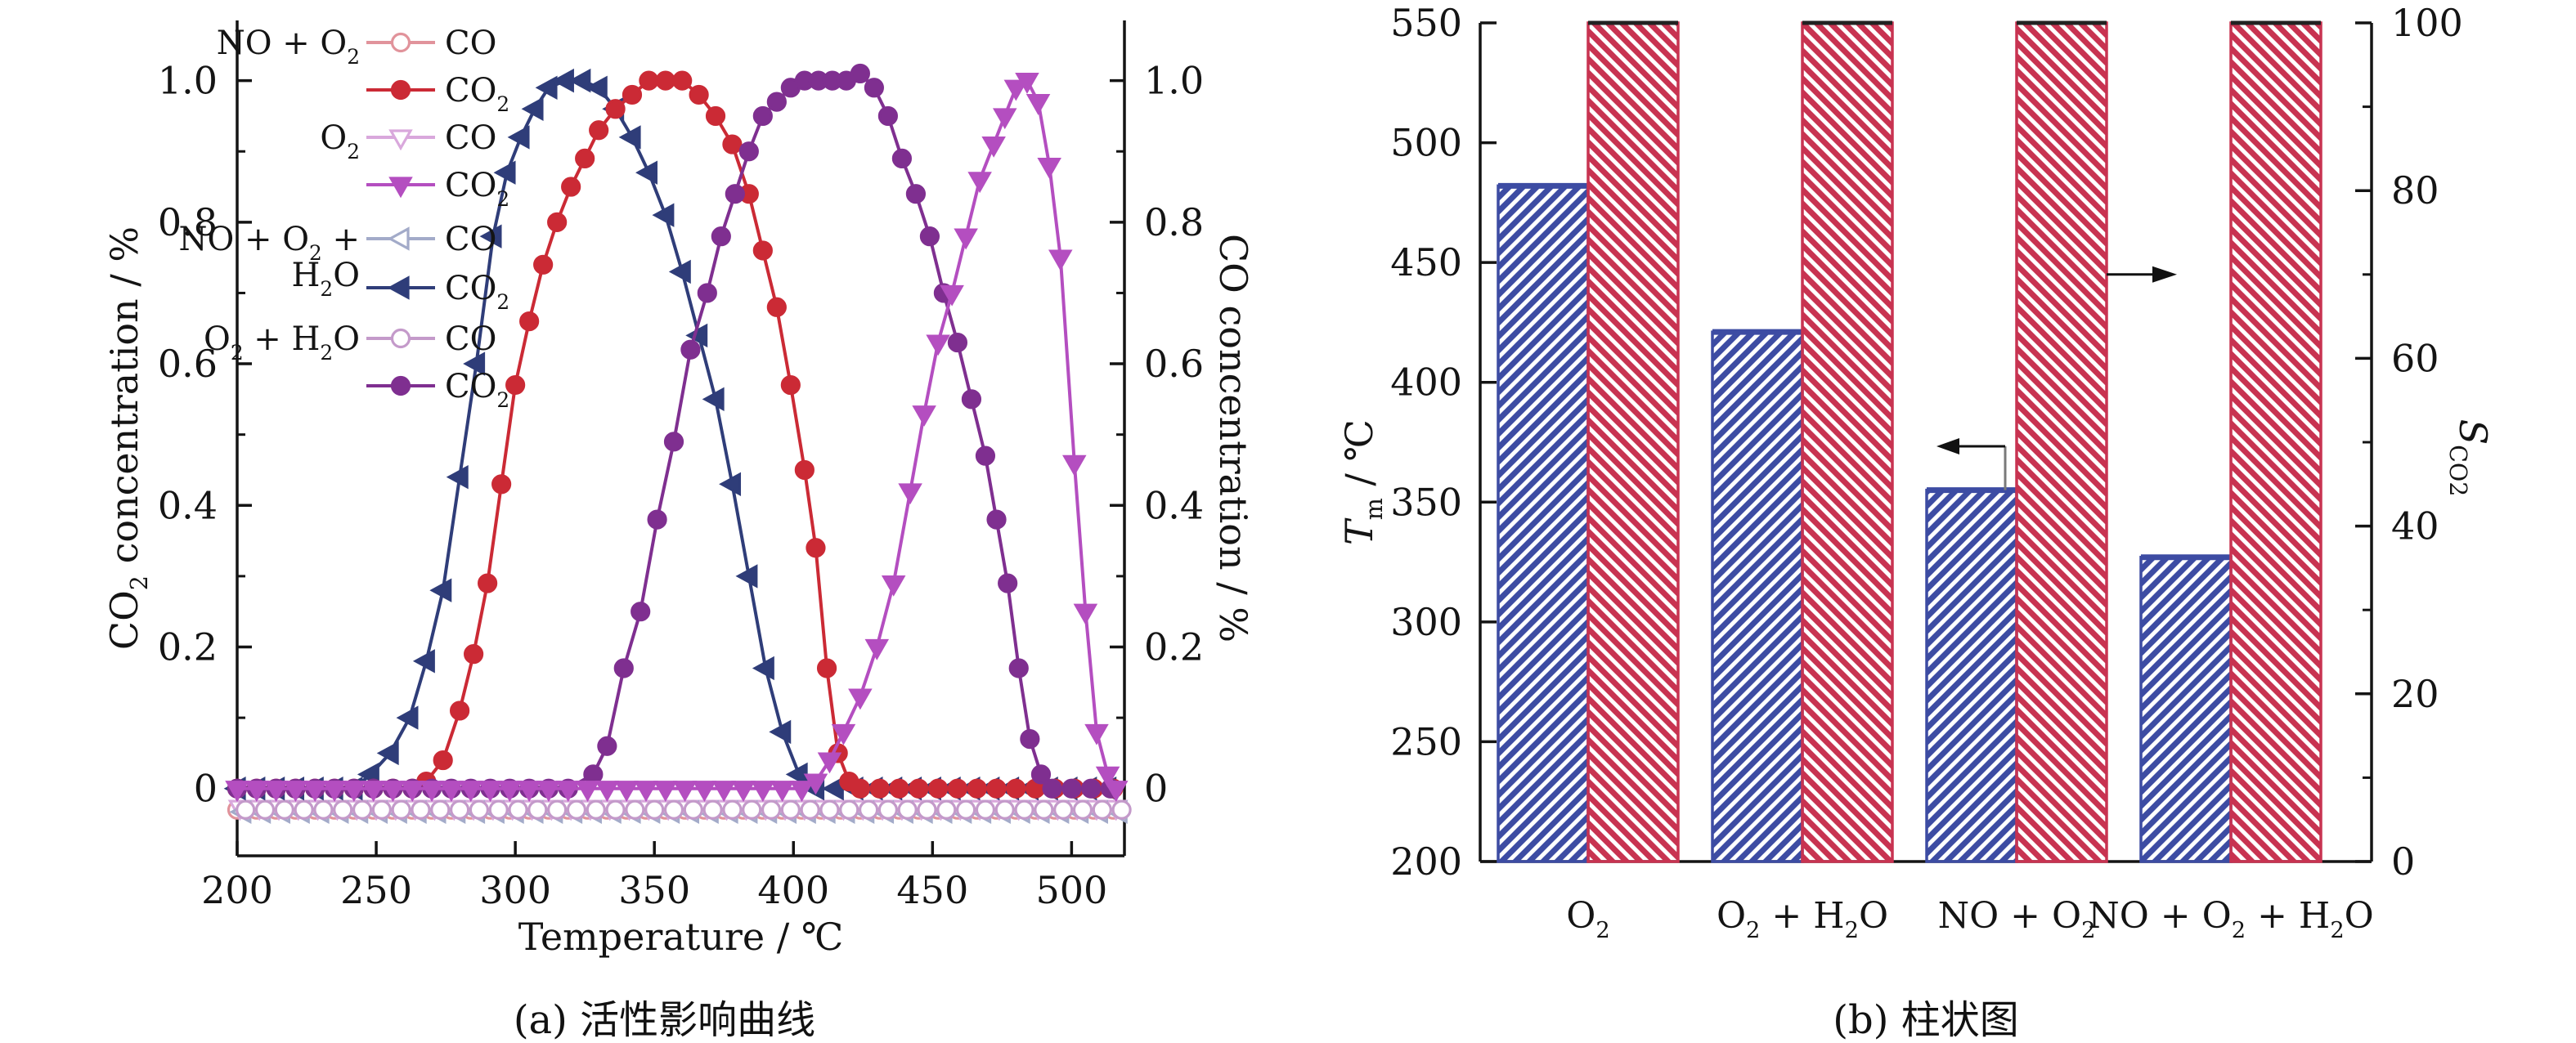  What do you see at coordinates (1426, 502) in the screenshot?
I see `b-y-tick-label-left: 350` at bounding box center [1426, 502].